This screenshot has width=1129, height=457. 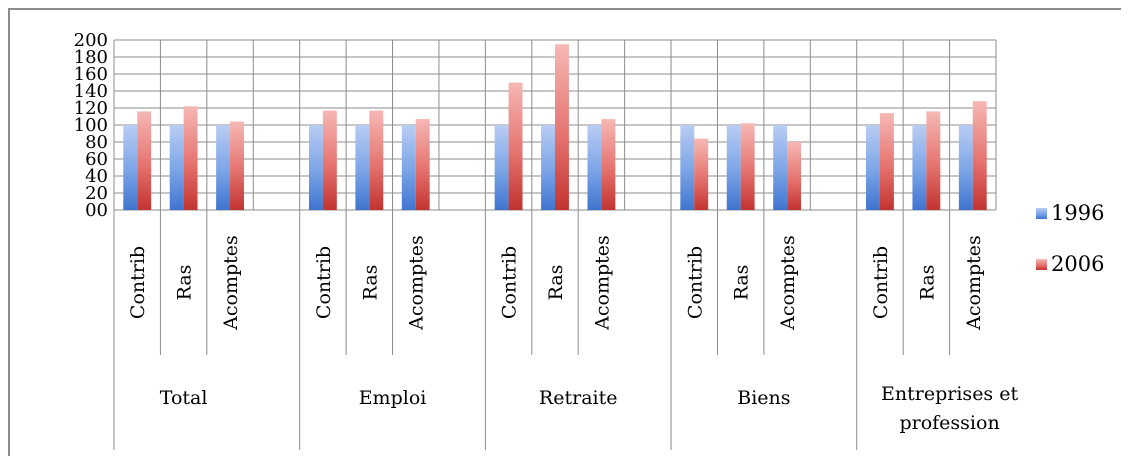 What do you see at coordinates (578, 398) in the screenshot?
I see `group-label: Retraite` at bounding box center [578, 398].